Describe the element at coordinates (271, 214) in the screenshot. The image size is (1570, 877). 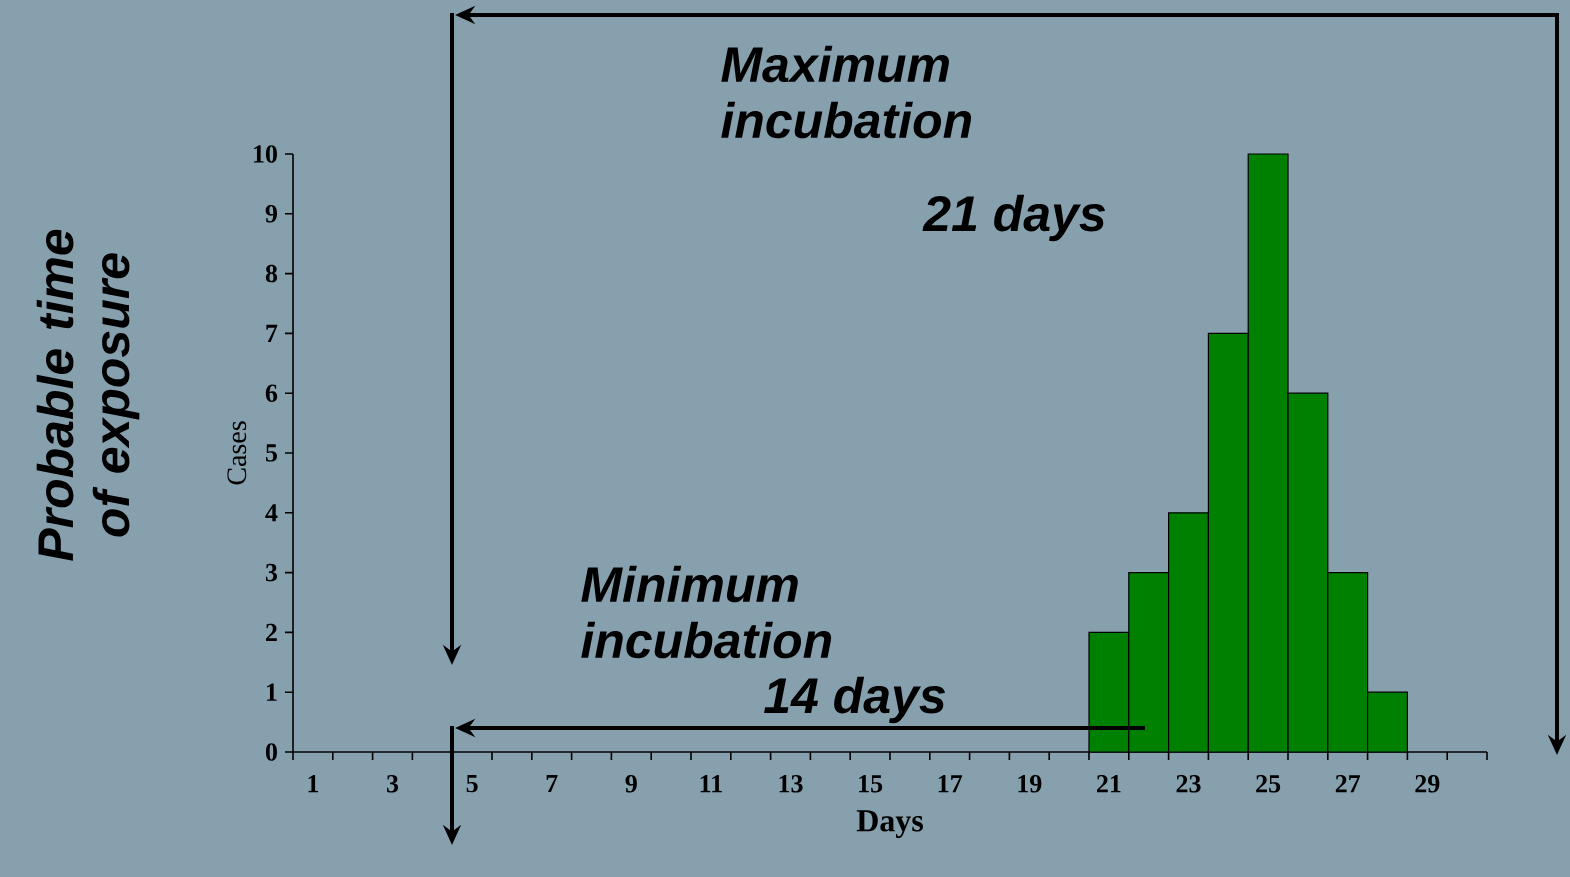
I see `y-tick-label: 9` at that location.